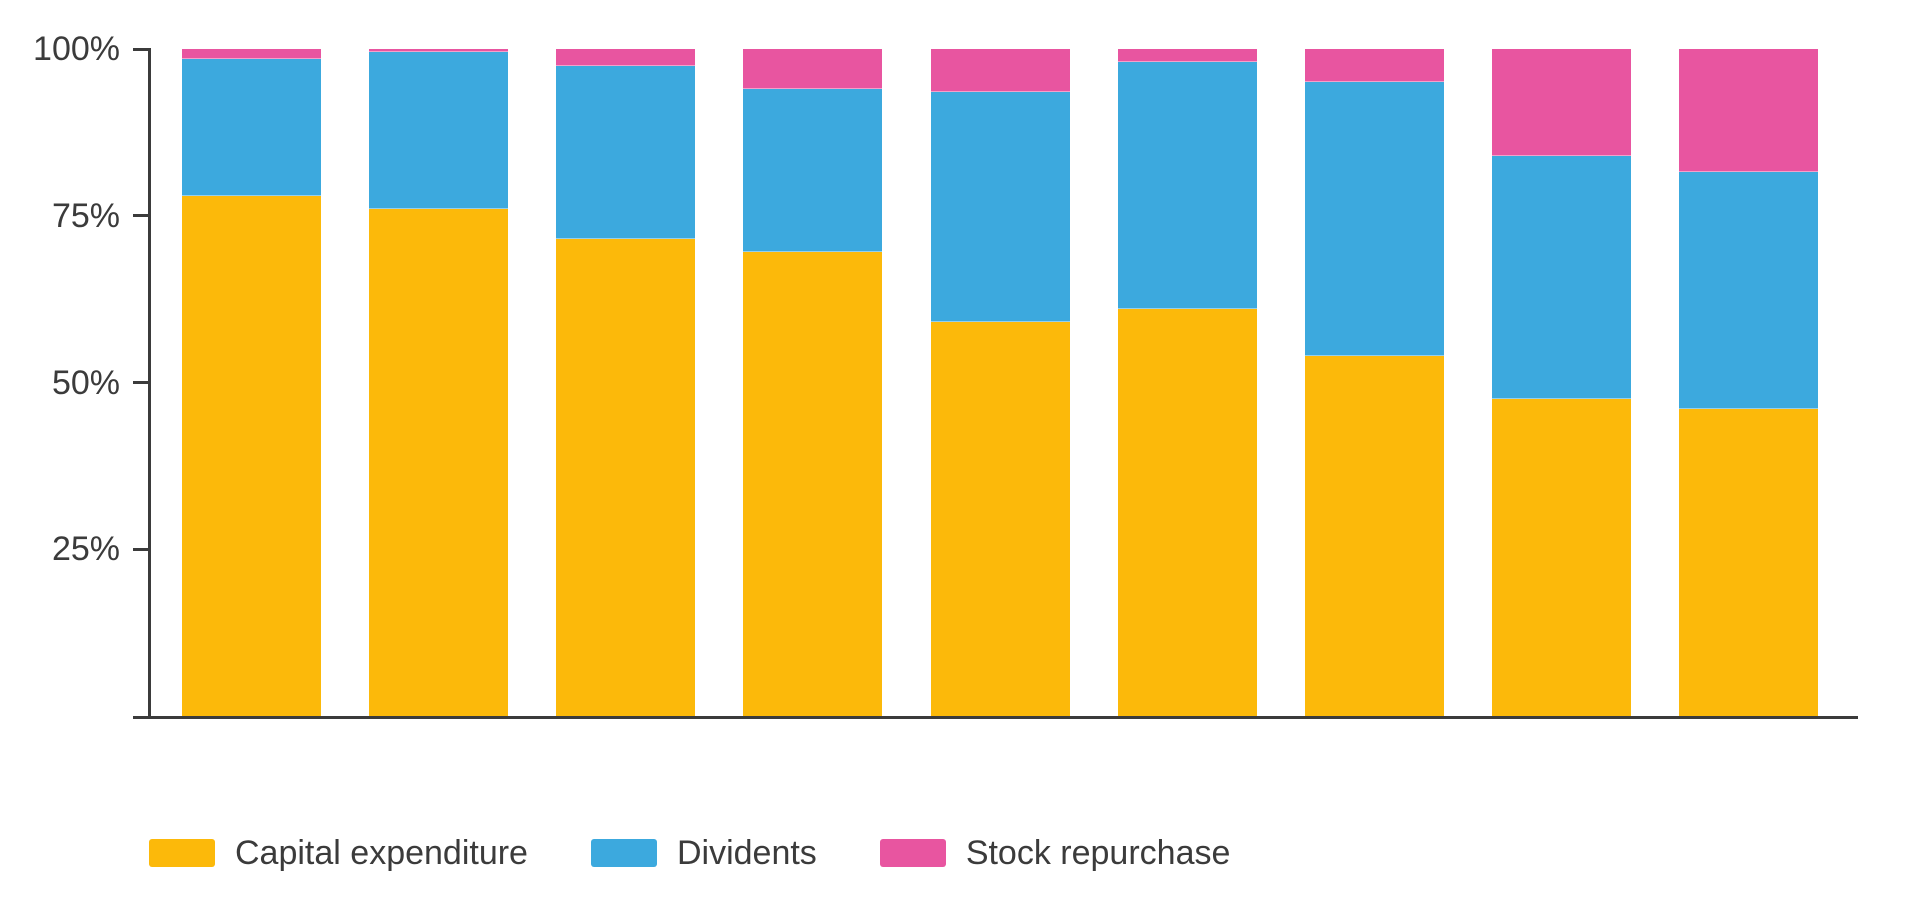 Image resolution: width=1920 pixels, height=908 pixels. Describe the element at coordinates (85, 549) in the screenshot. I see `y-axis-tick-label: 25%` at that location.